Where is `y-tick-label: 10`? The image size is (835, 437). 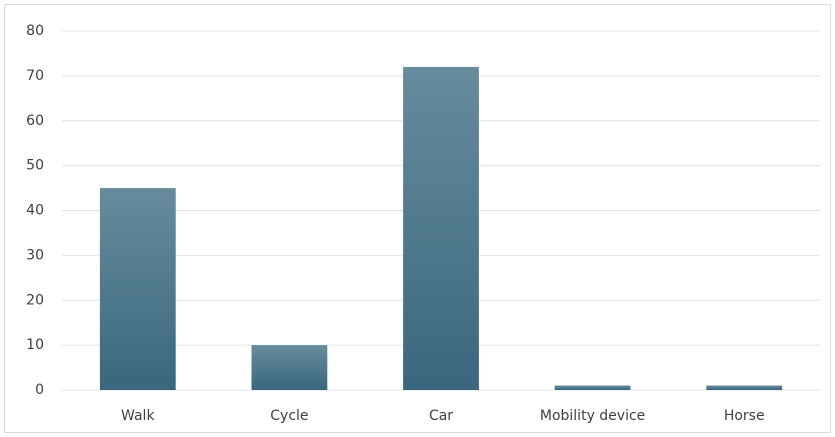 y-tick-label: 10 is located at coordinates (35, 345).